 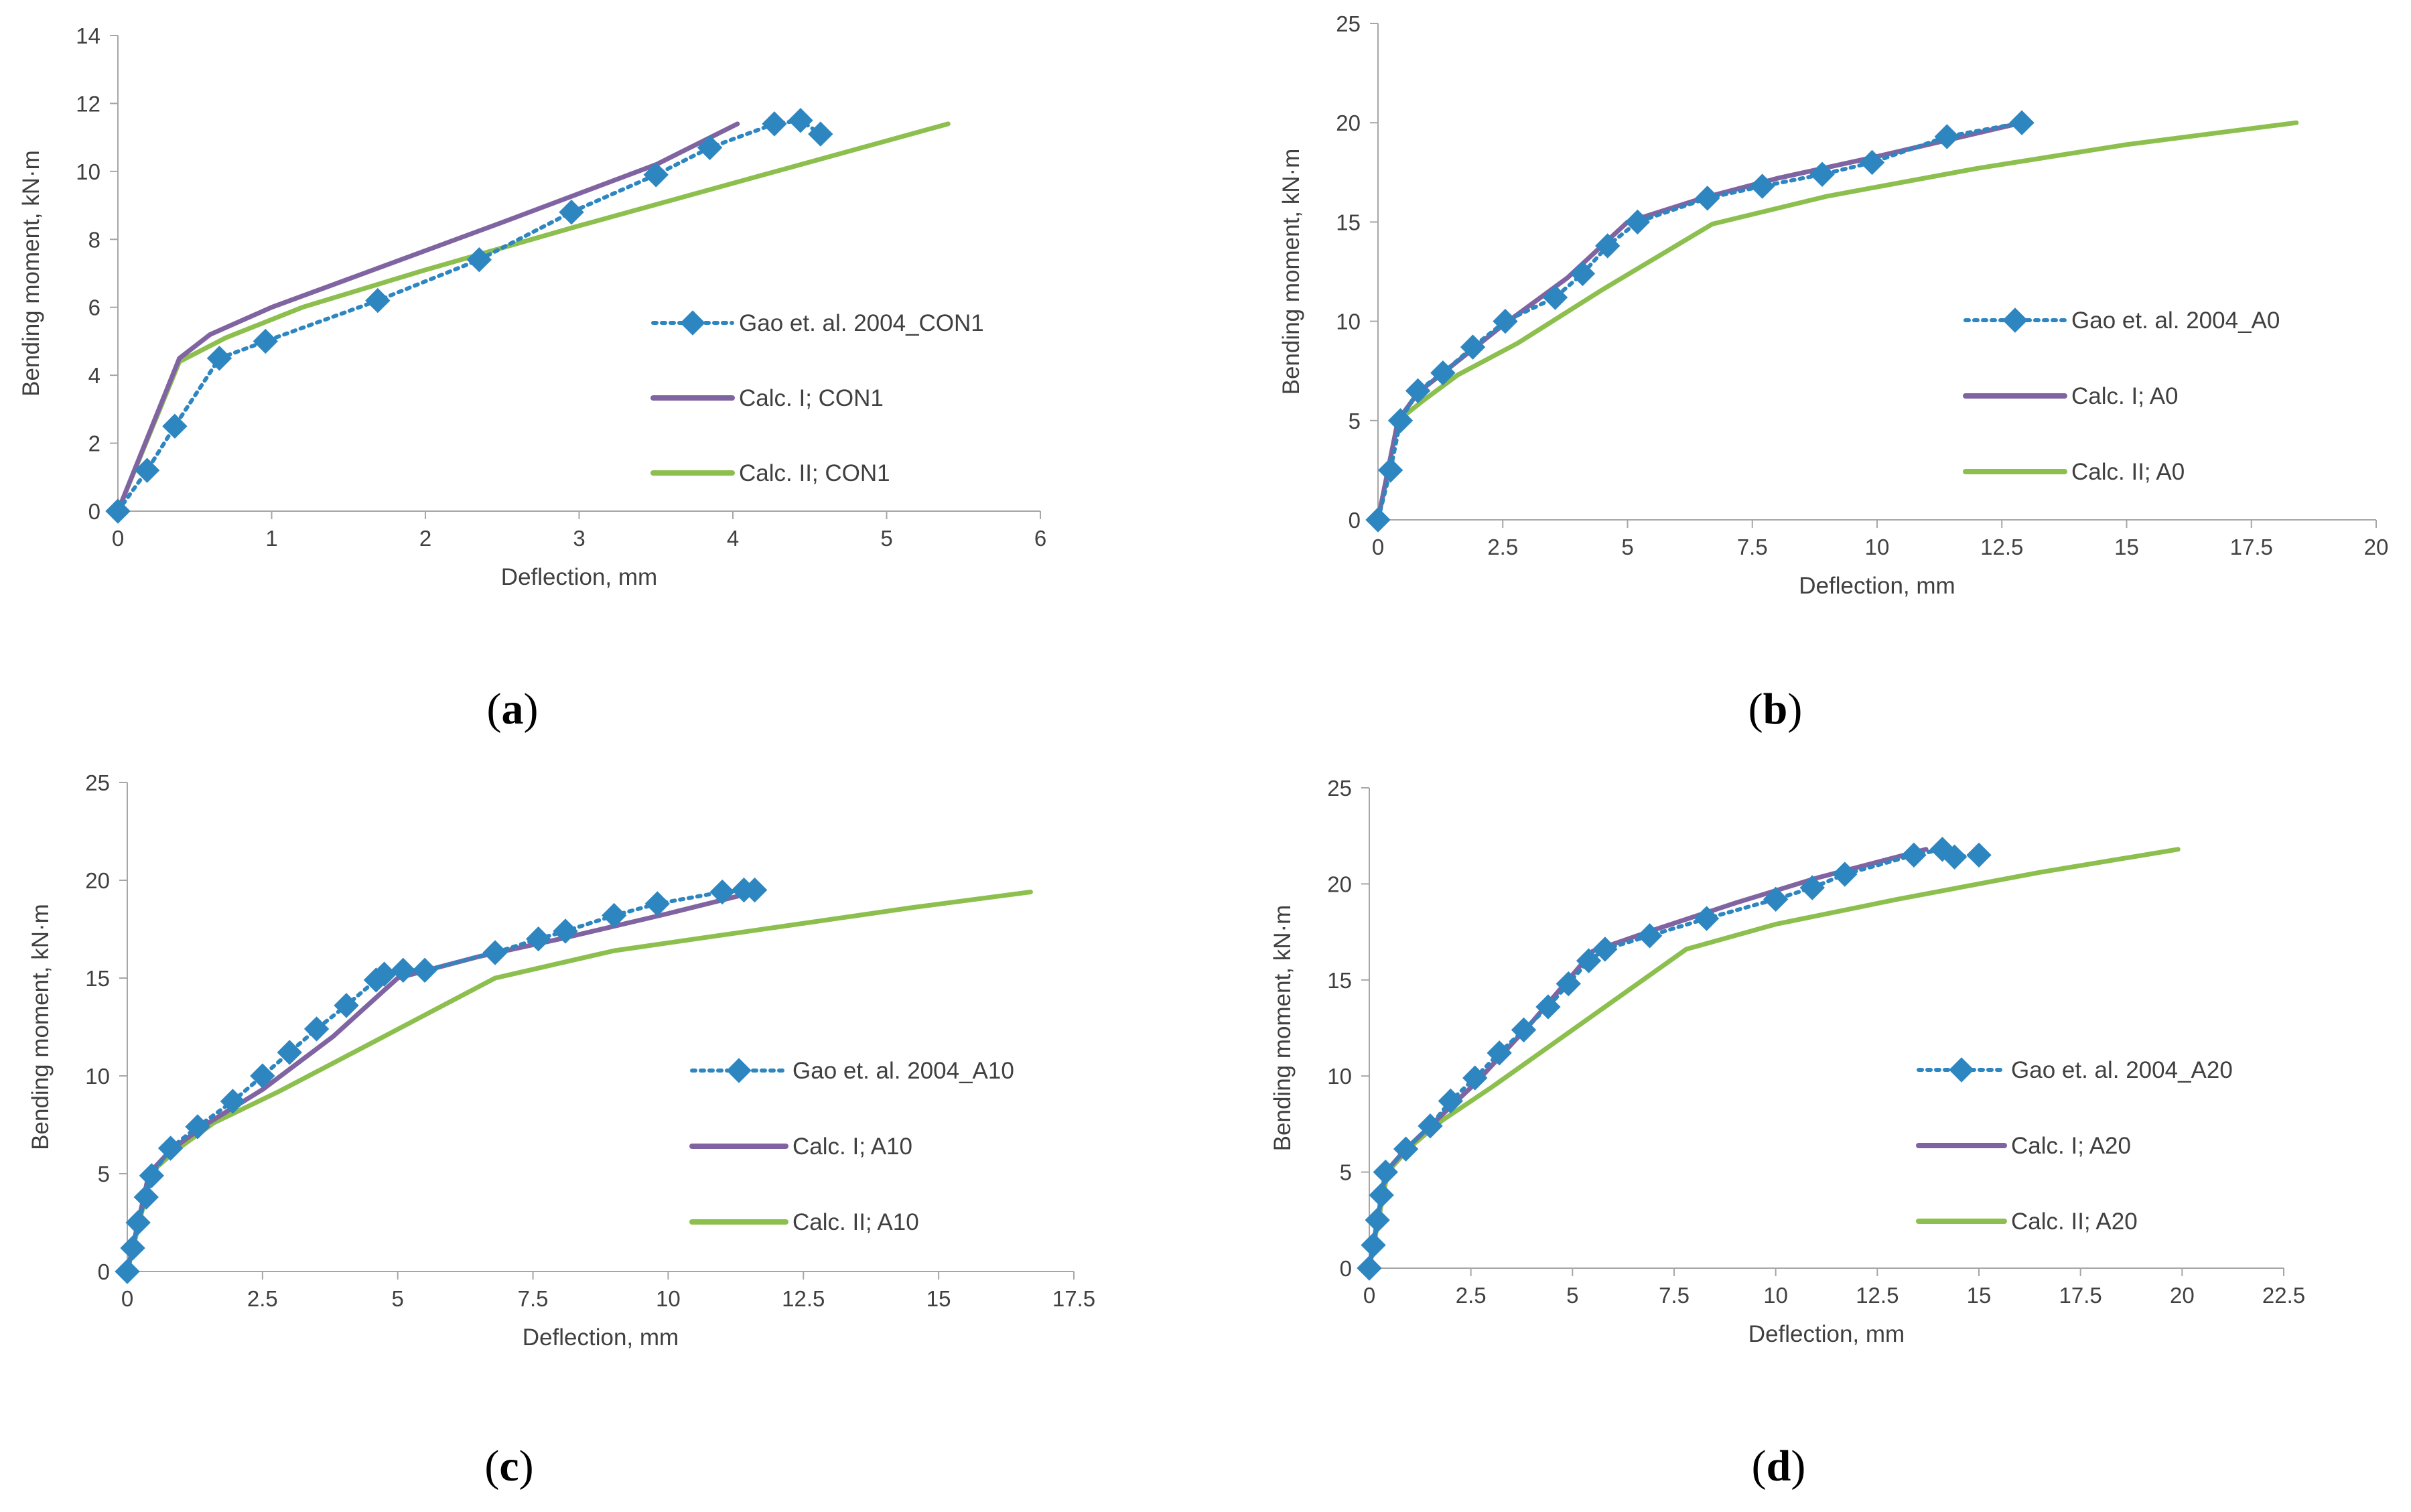 I want to click on panel-label-letter: b, so click(x=1775, y=709).